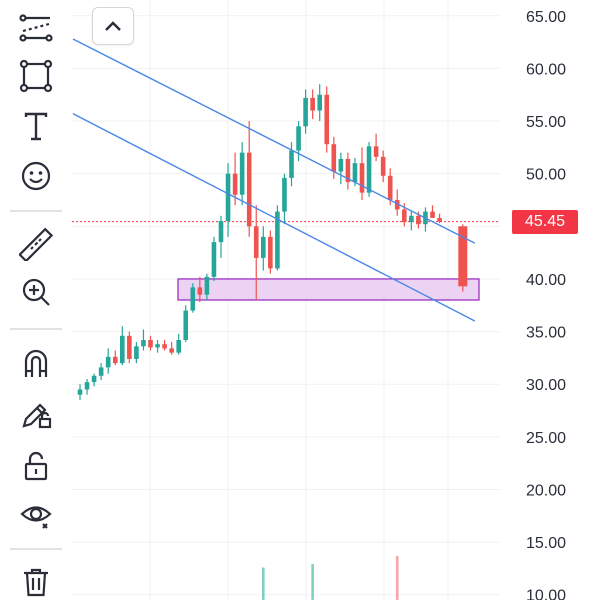  Describe the element at coordinates (36, 516) in the screenshot. I see `eye-icon` at that location.